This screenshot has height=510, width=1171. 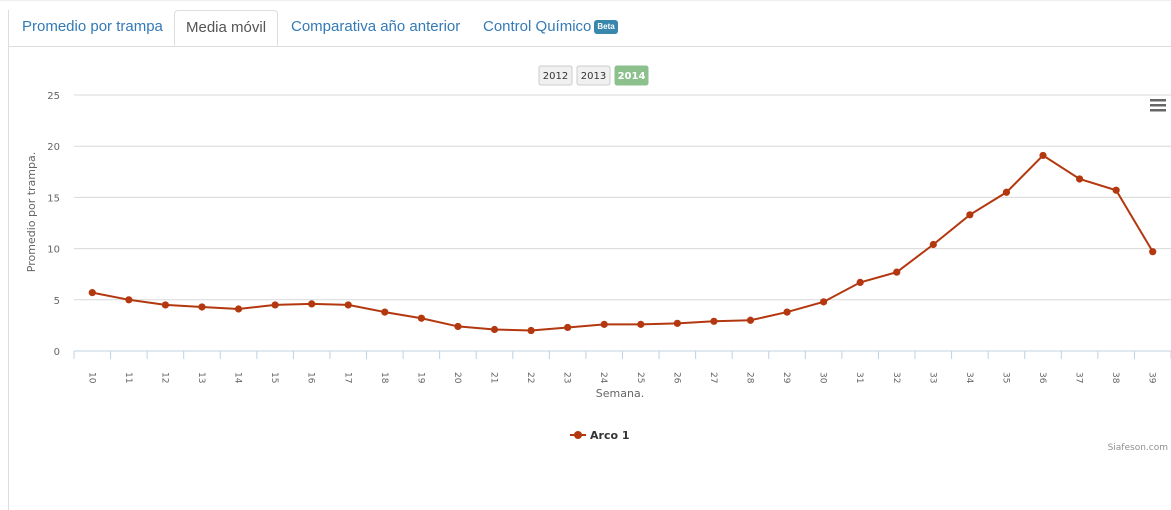 What do you see at coordinates (1152, 378) in the screenshot?
I see `x-tick-label: 39` at bounding box center [1152, 378].